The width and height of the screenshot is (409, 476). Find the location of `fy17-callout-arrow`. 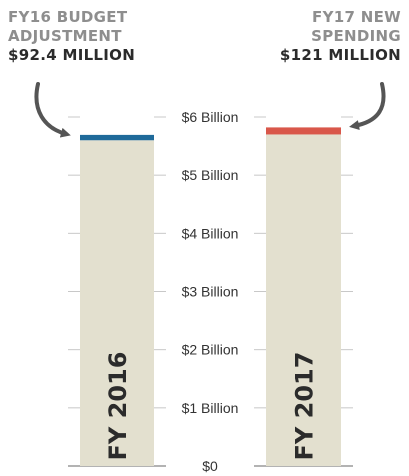

fy17-callout-arrow is located at coordinates (367, 106).